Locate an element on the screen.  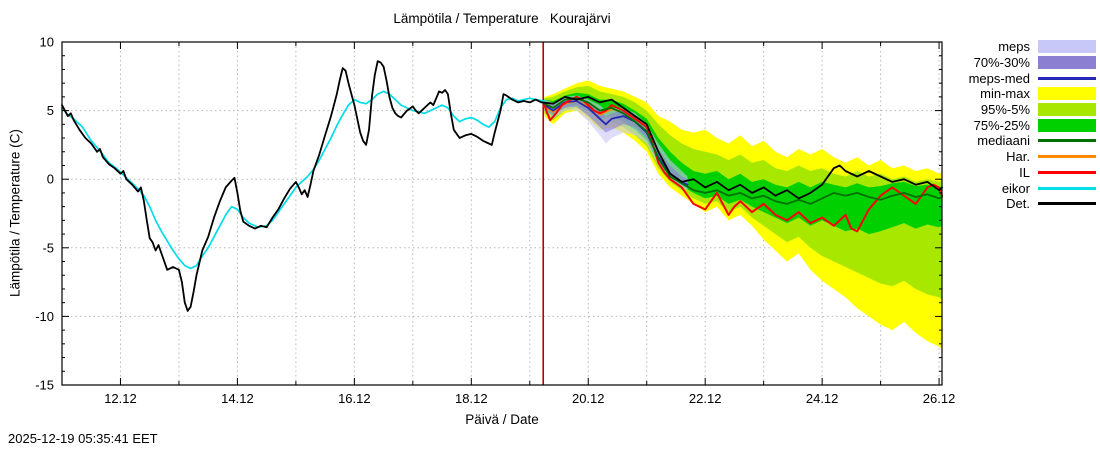
legend-label: eikor is located at coordinates (1015, 188).